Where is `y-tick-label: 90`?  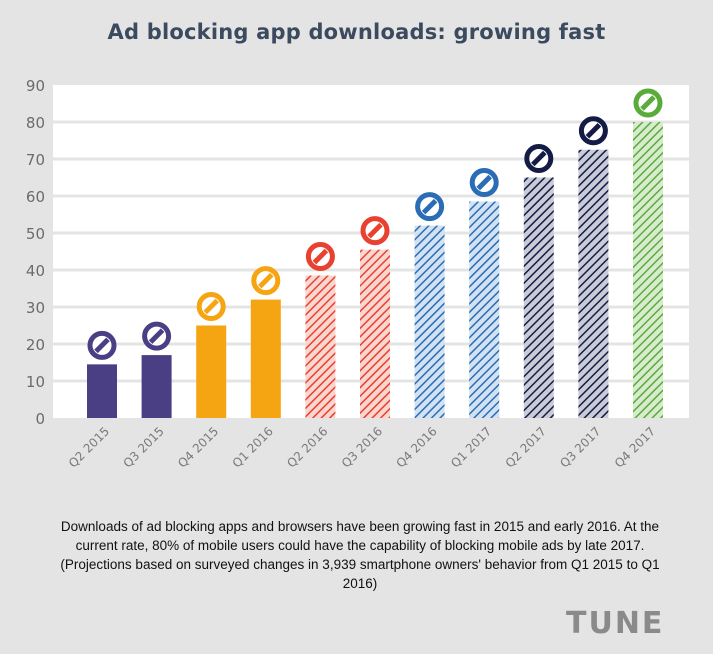
y-tick-label: 90 is located at coordinates (35, 86).